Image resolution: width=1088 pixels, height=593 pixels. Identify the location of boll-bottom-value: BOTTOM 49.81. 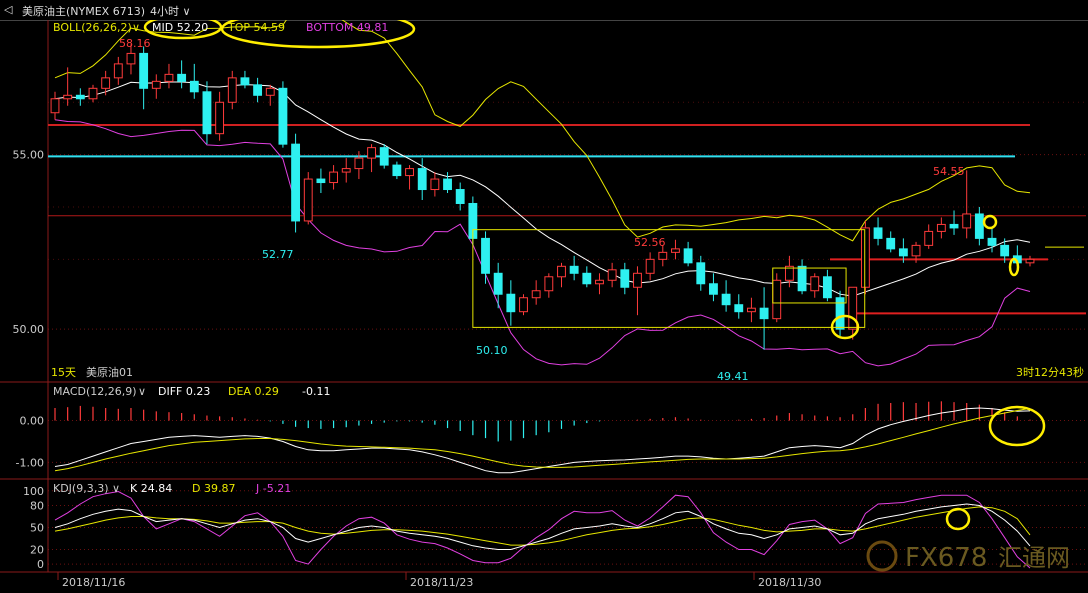
(347, 27).